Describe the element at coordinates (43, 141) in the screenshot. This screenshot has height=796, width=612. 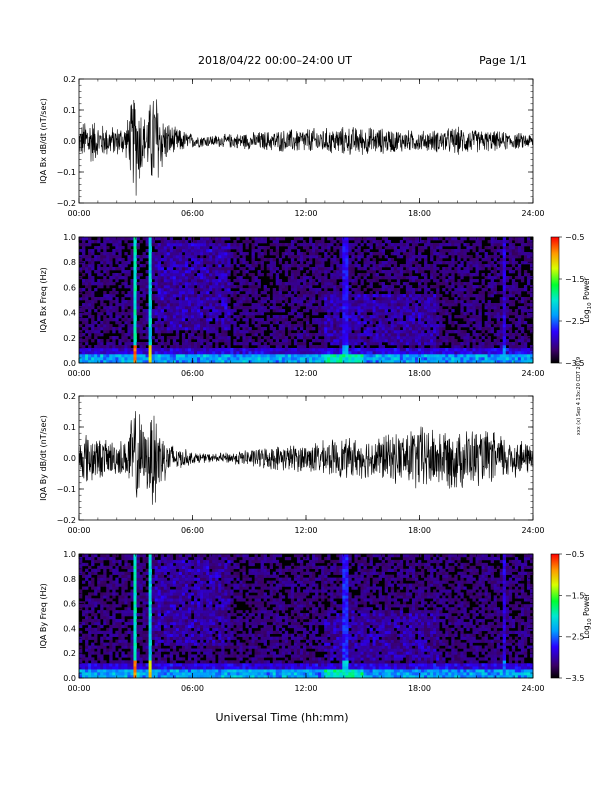
I see `y-axis-label: IQA Bx dB/dt (nT/sec)` at that location.